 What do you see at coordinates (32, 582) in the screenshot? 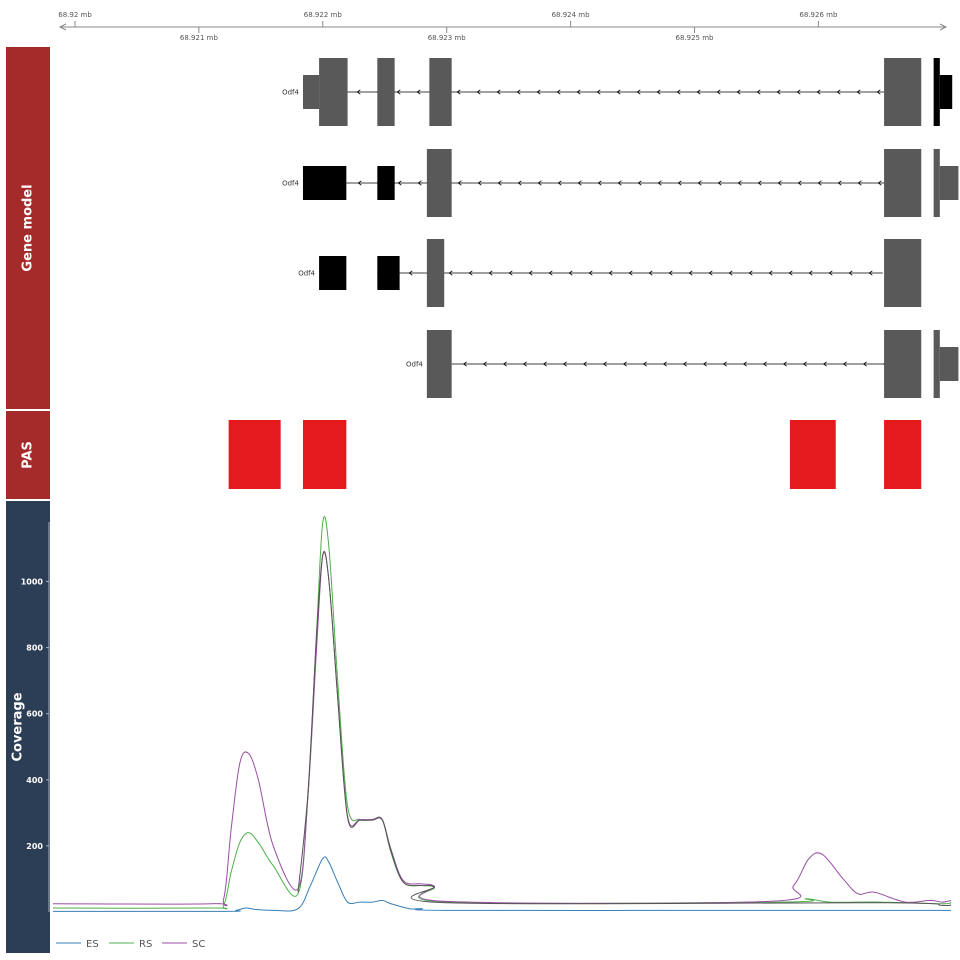
I see `coverage-y-tick-label: 1000` at bounding box center [32, 582].